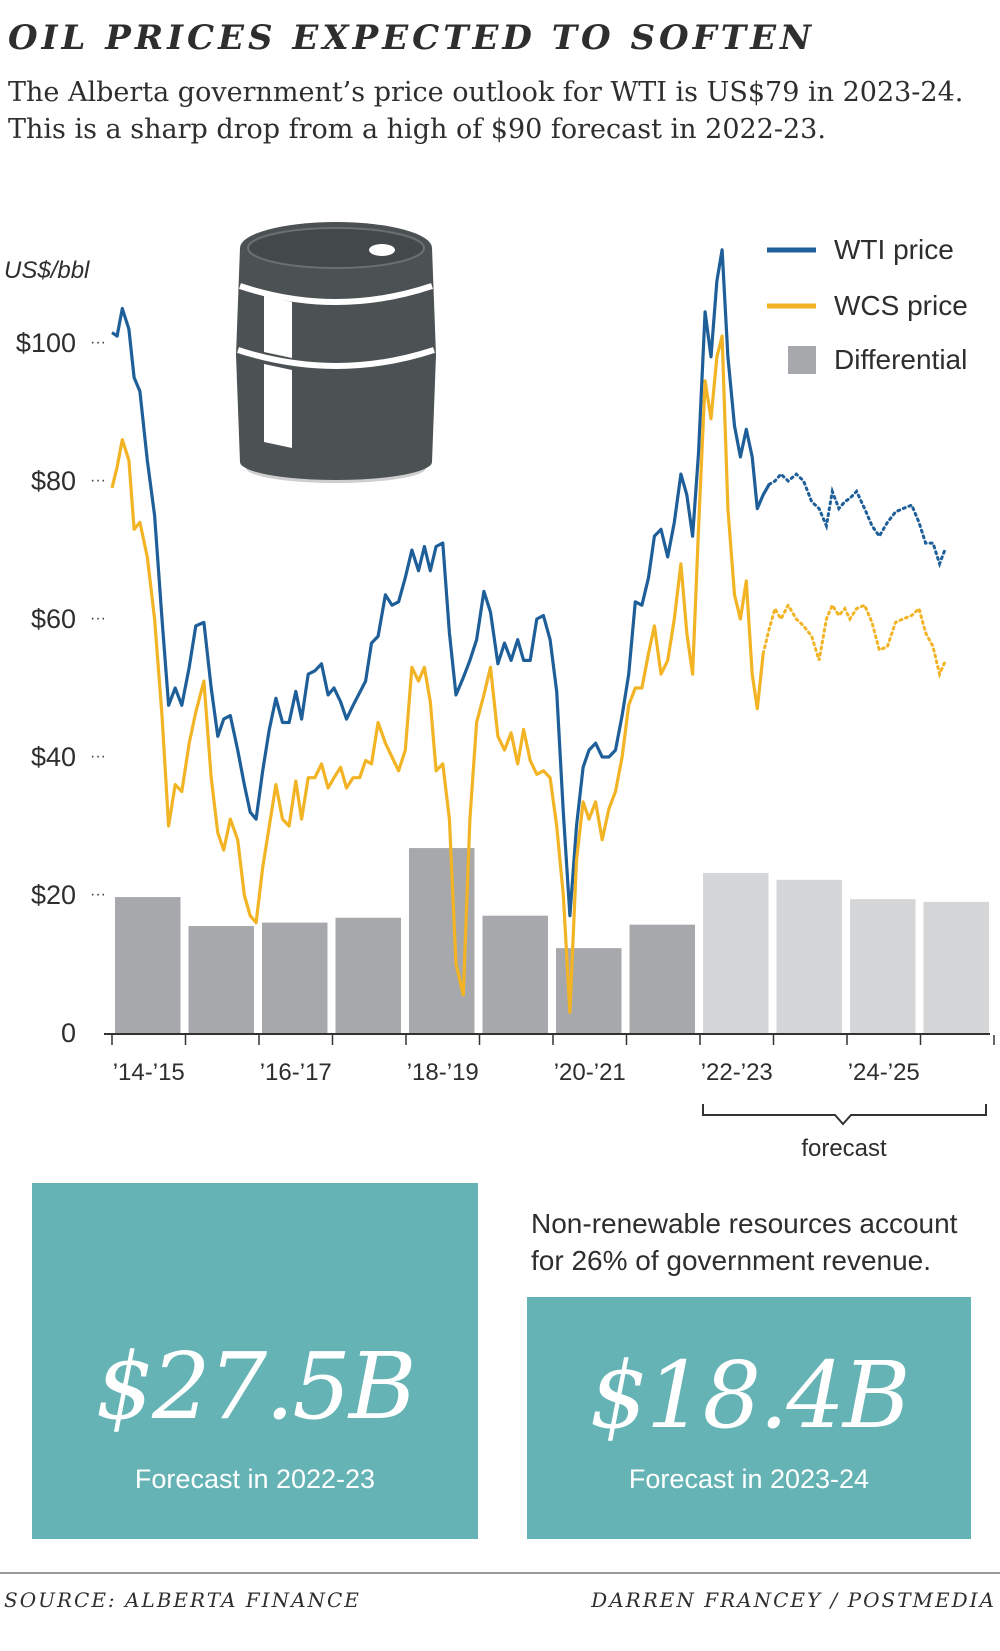 This screenshot has width=1000, height=1651. I want to click on page-title: OIL PRICES EXPECTED TO SOFTEN, so click(412, 38).